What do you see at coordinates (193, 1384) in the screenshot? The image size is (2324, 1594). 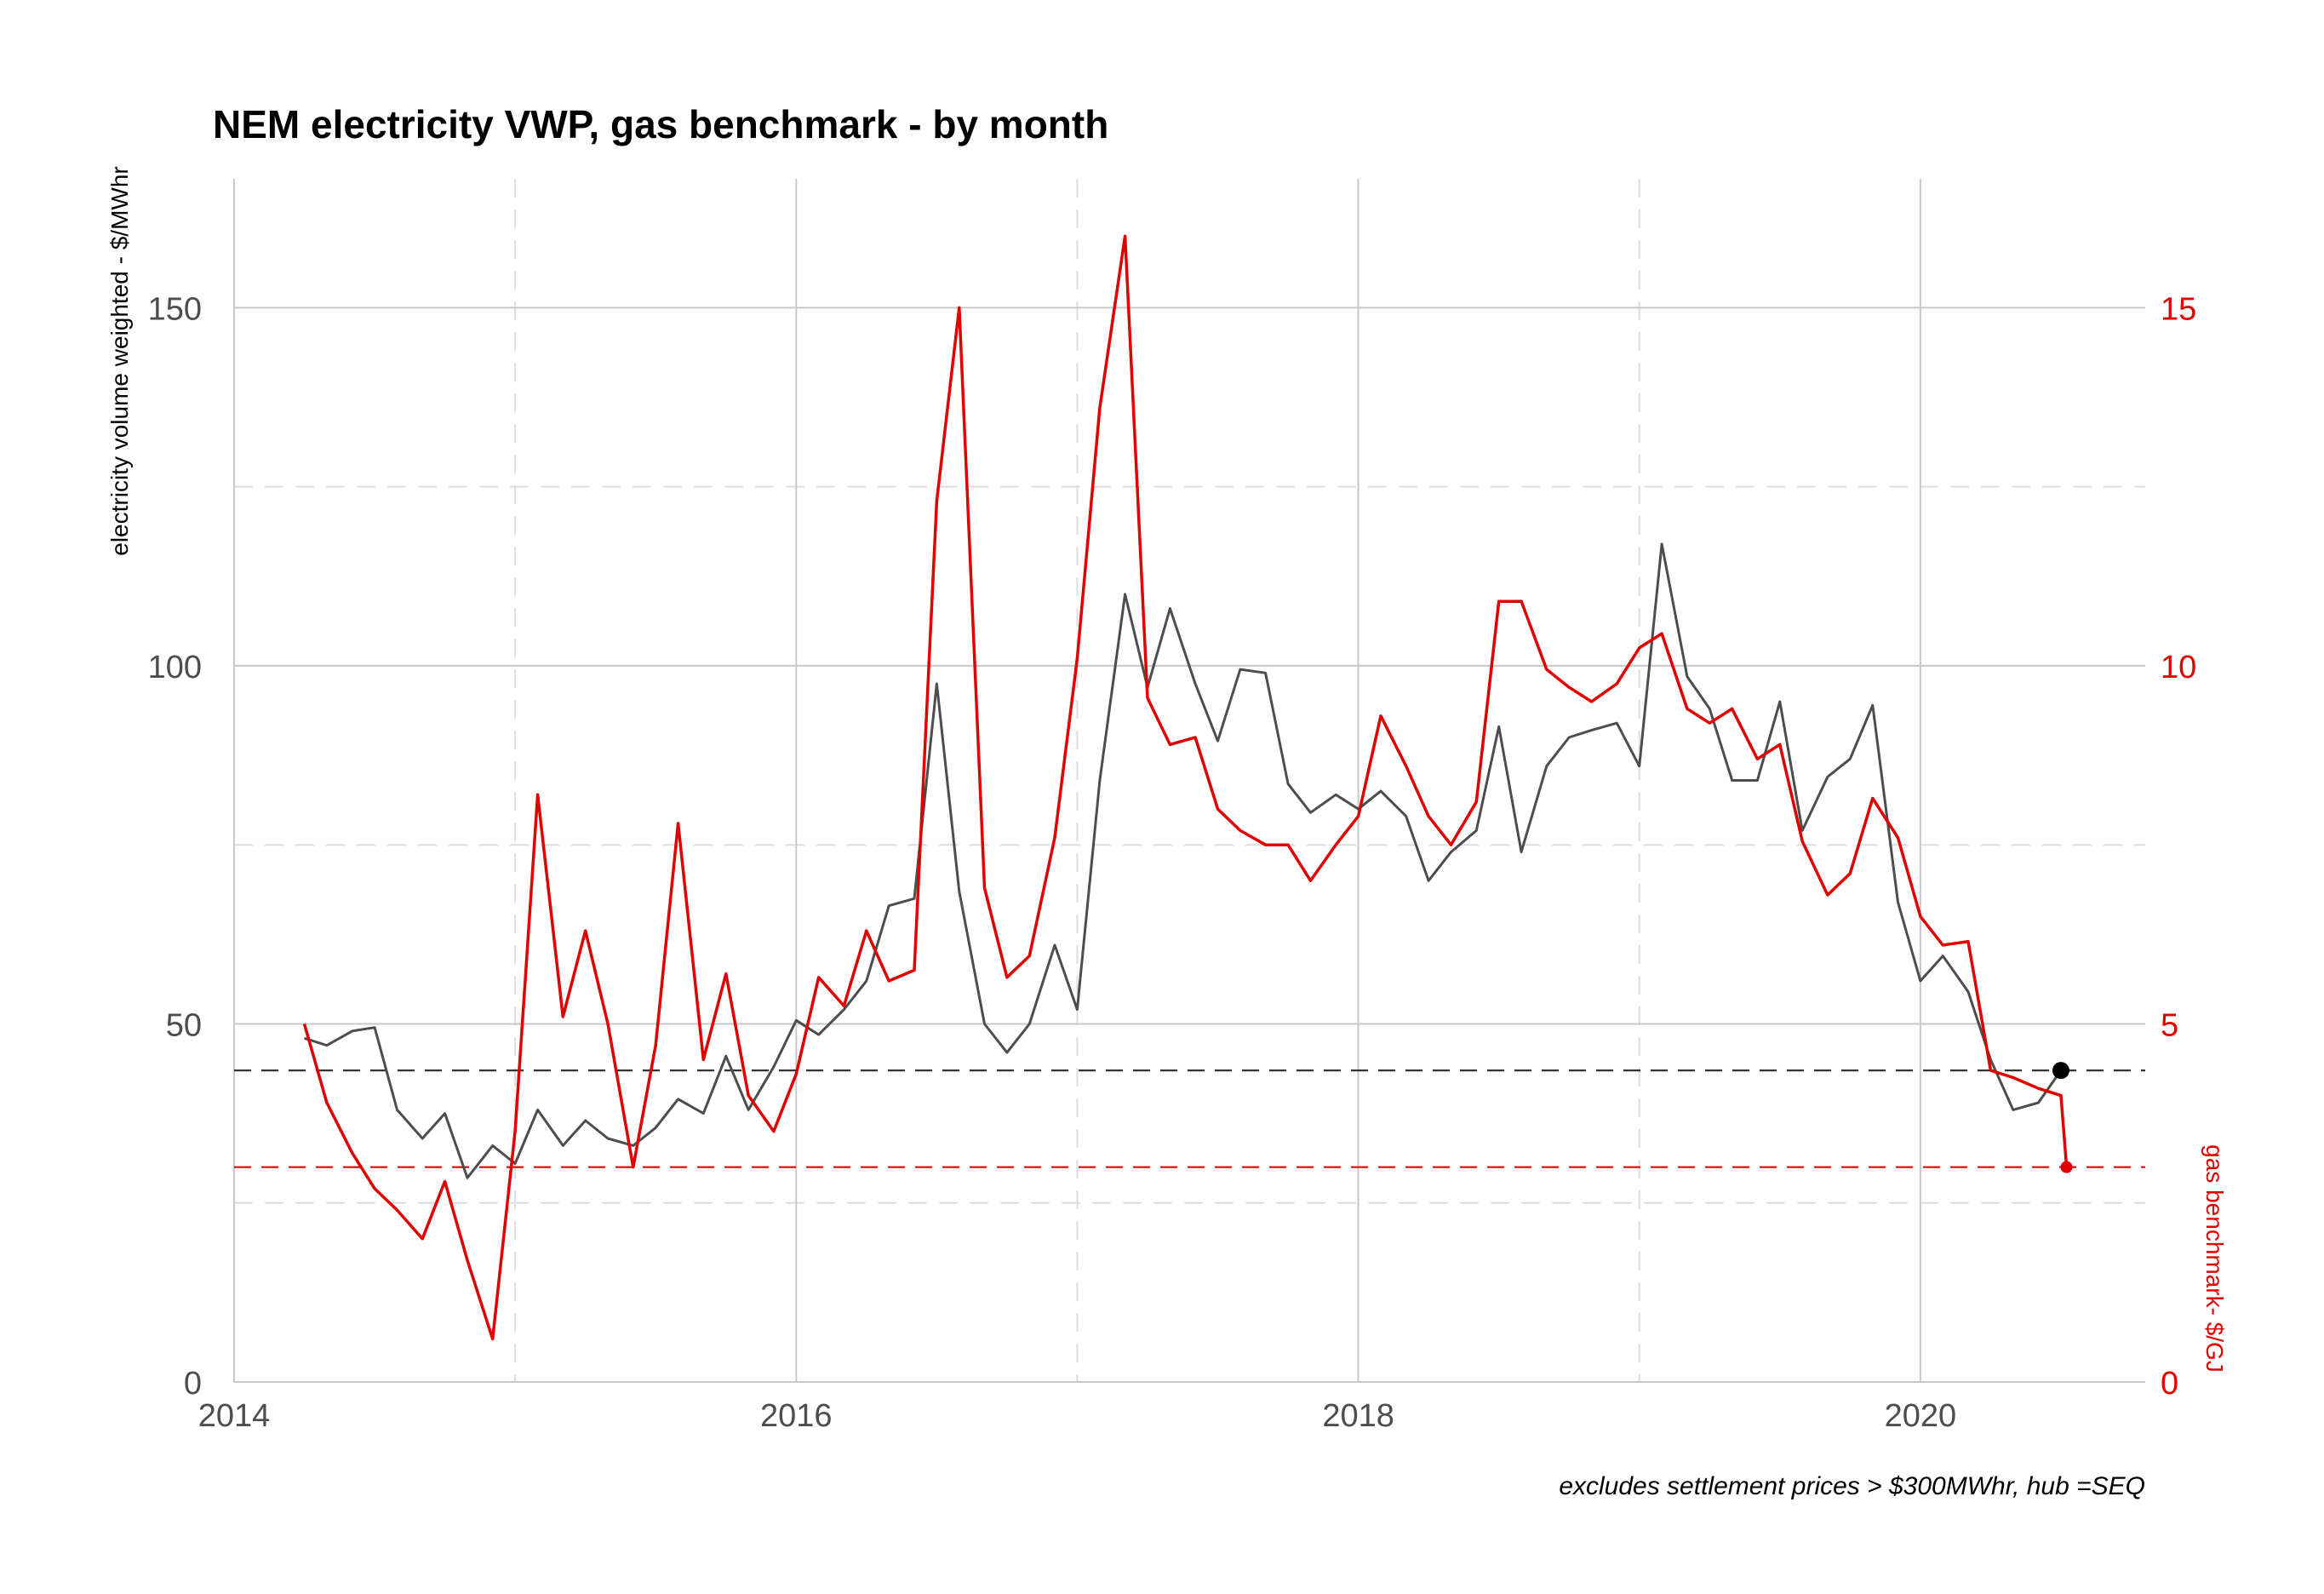 I see `left-y-tick-label: 0` at bounding box center [193, 1384].